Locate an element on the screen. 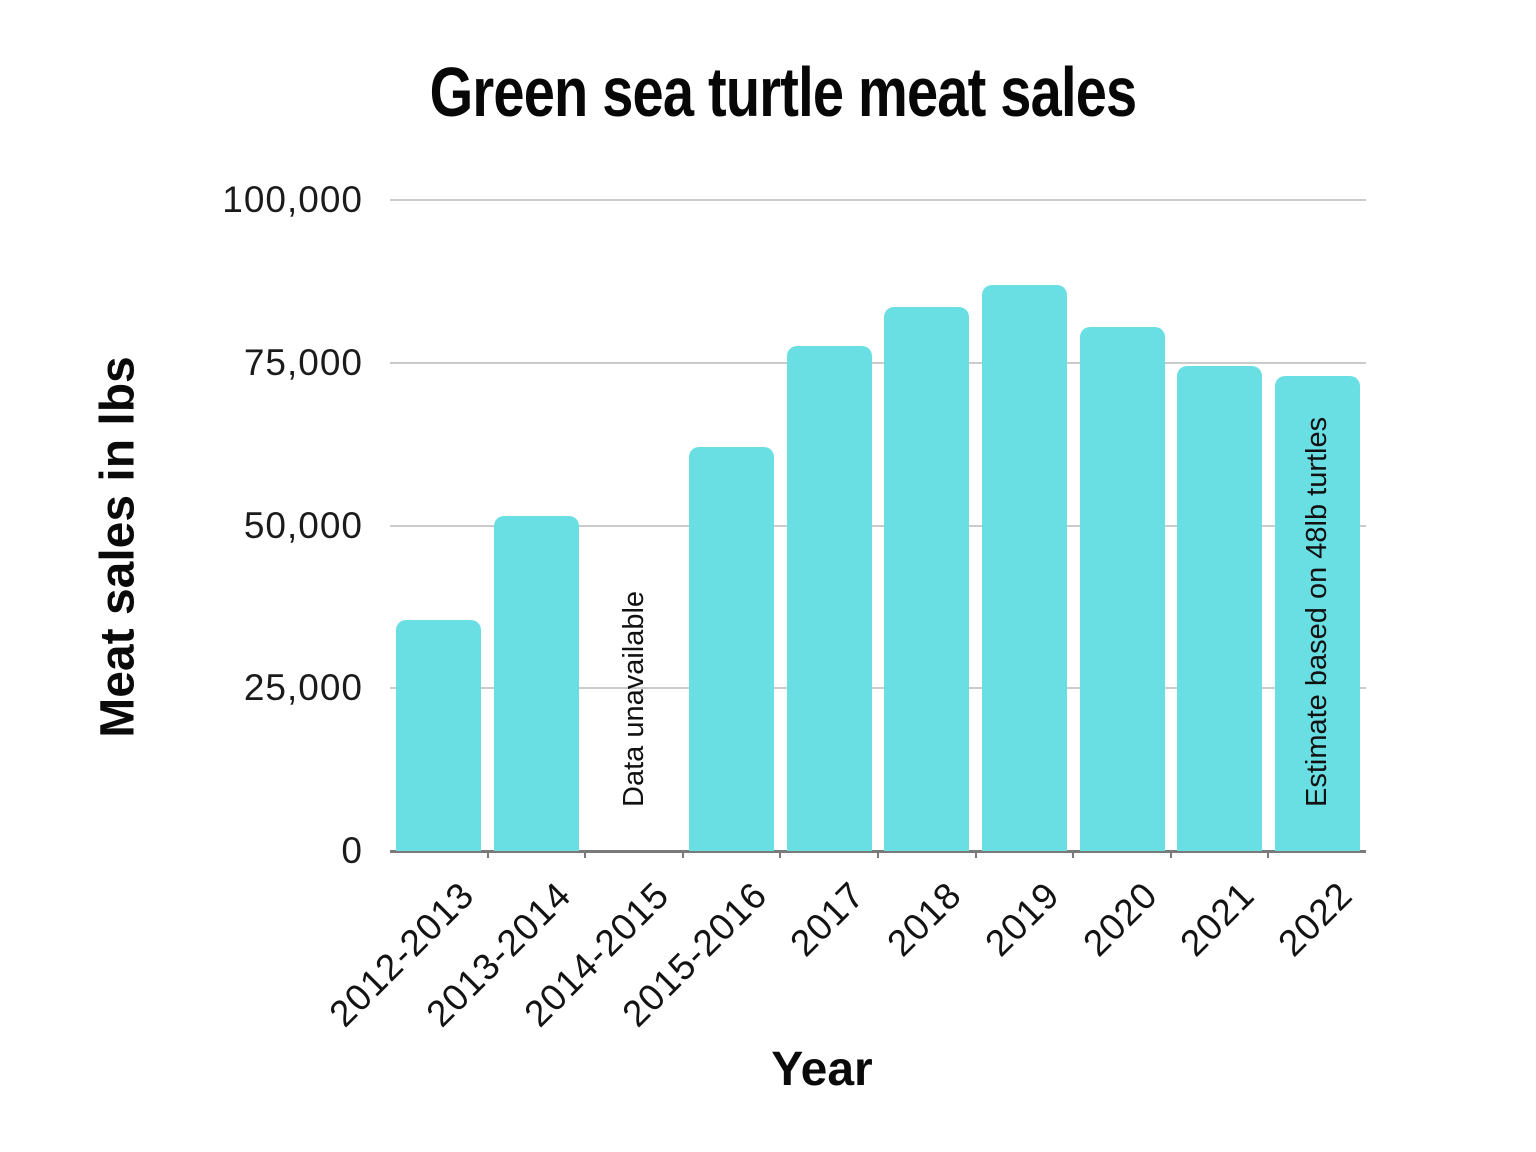 This screenshot has height=1152, width=1536. y-tick-label-75000: 75,000 is located at coordinates (303, 362).